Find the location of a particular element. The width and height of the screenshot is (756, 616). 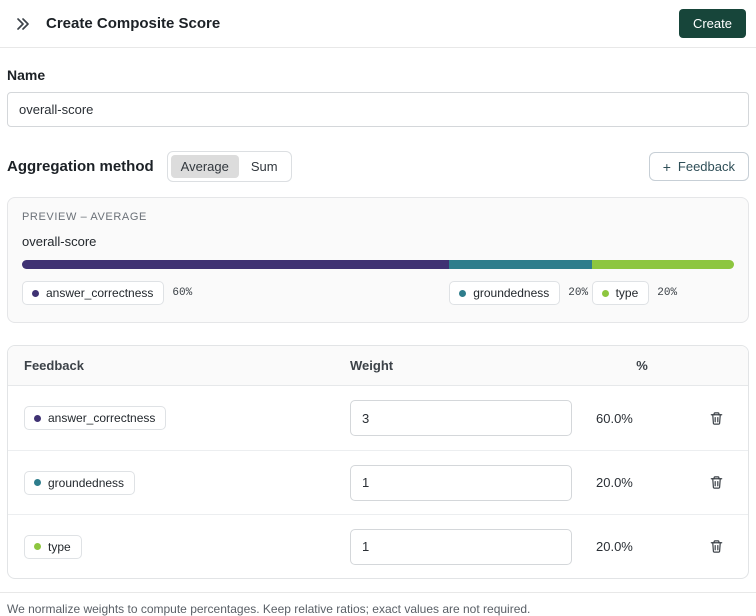

legend-item-groundedness: groundedness 20% is located at coordinates (518, 293).